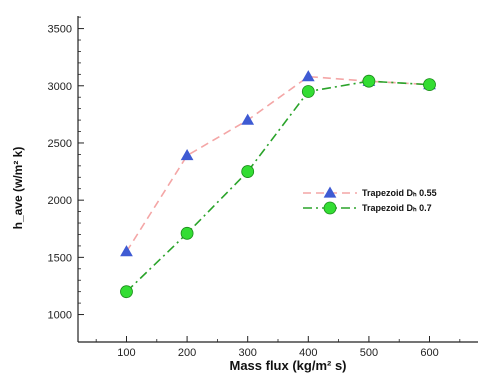  Describe the element at coordinates (429, 353) in the screenshot. I see `x-tick-label: 600` at that location.